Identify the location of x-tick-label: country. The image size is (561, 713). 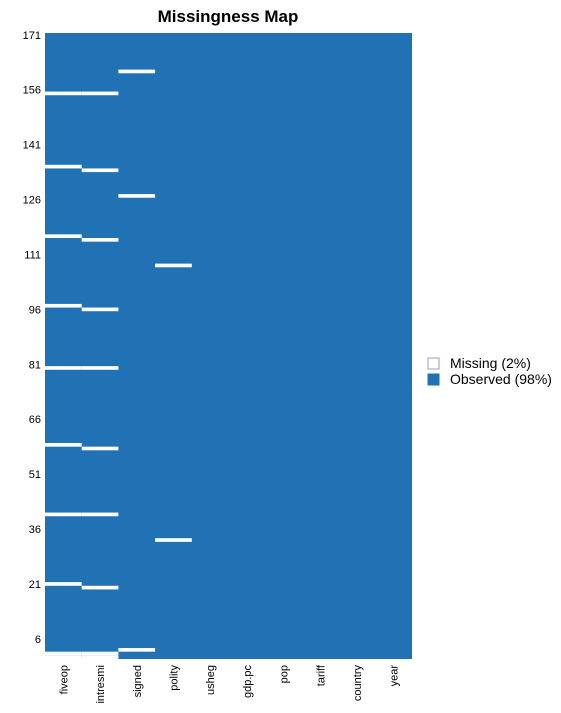
(358, 683).